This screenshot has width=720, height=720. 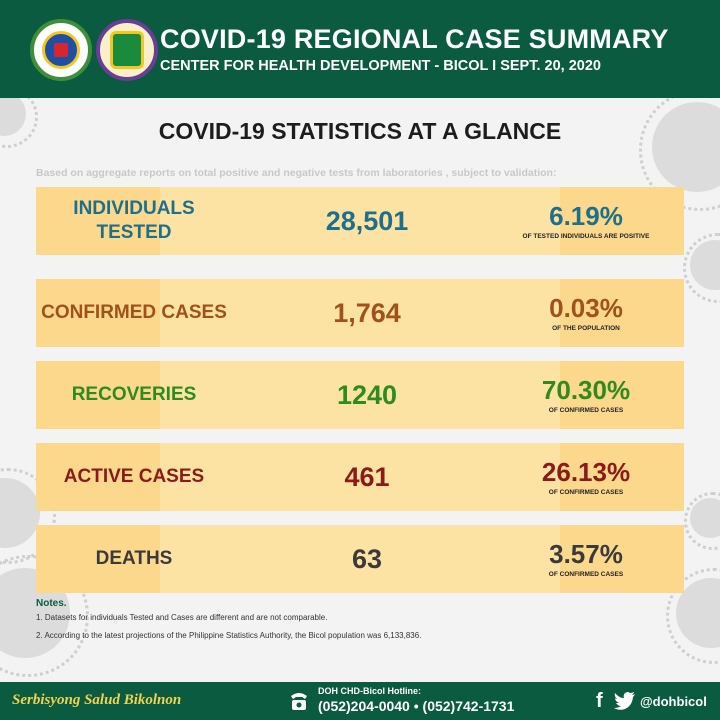 What do you see at coordinates (367, 220) in the screenshot?
I see `stat-value: 28,501` at bounding box center [367, 220].